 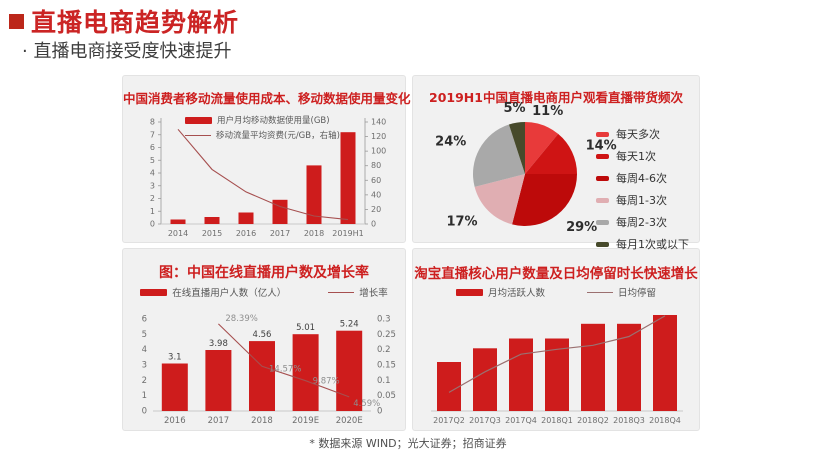 I want to click on pie-percent-label: 5%, so click(x=514, y=108).